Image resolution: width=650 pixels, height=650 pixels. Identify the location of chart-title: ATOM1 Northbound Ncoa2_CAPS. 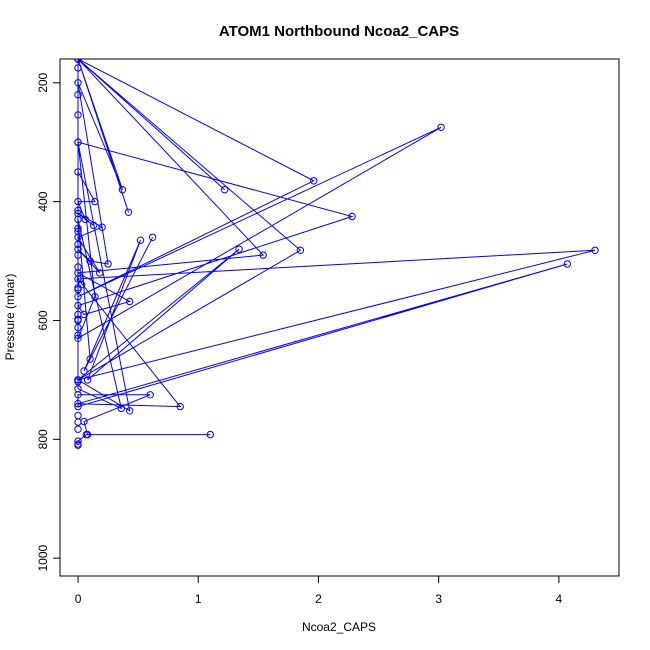
(339, 31).